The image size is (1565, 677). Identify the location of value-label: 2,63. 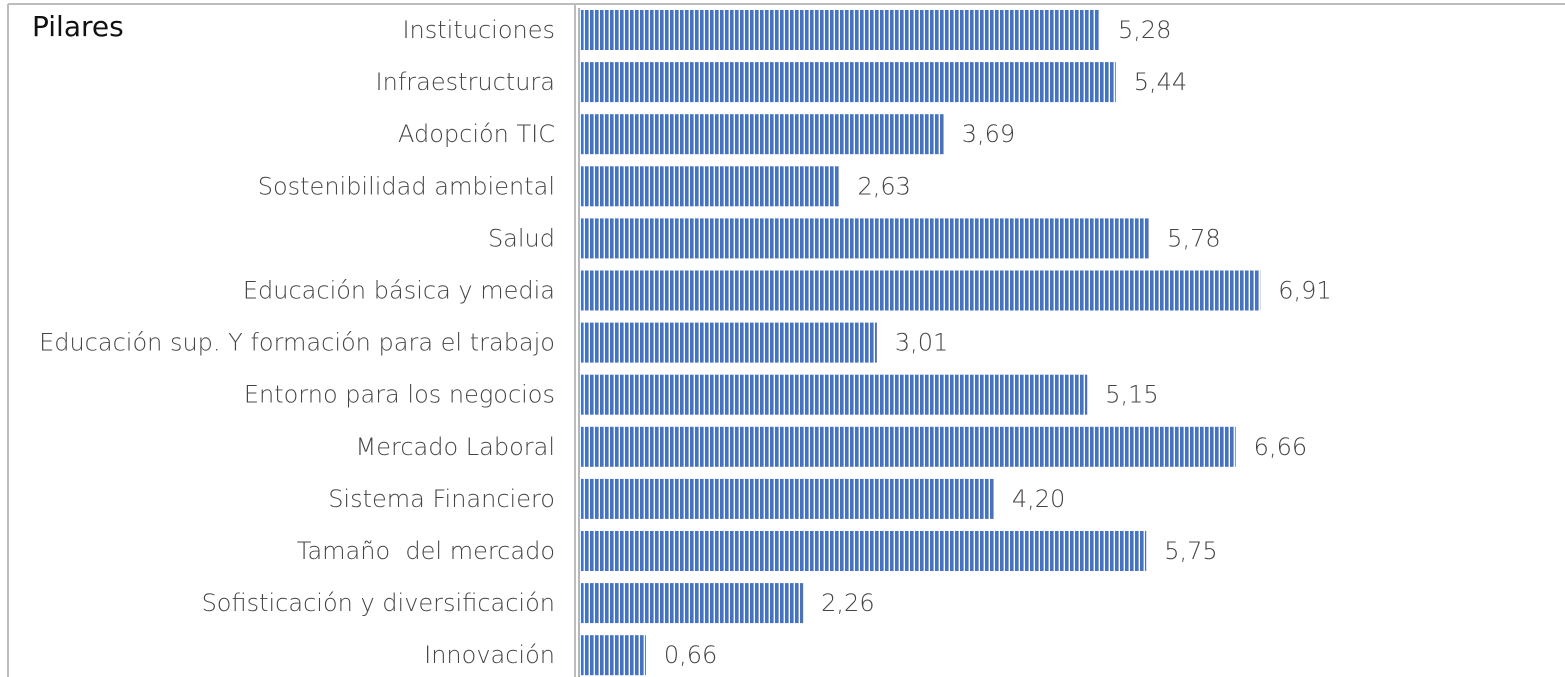
(884, 186).